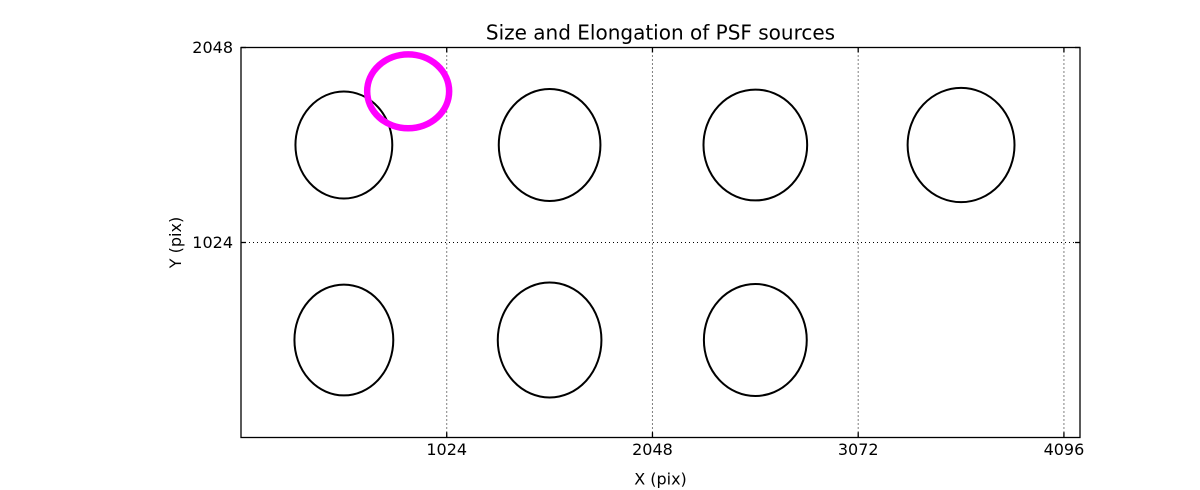  I want to click on x-axis-label: X (pix), so click(660, 479).